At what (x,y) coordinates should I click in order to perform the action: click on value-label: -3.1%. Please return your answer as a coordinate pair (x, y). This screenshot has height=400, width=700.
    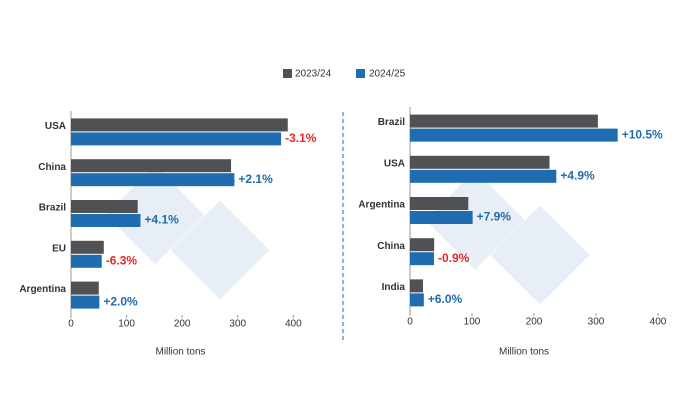
    Looking at the image, I should click on (301, 138).